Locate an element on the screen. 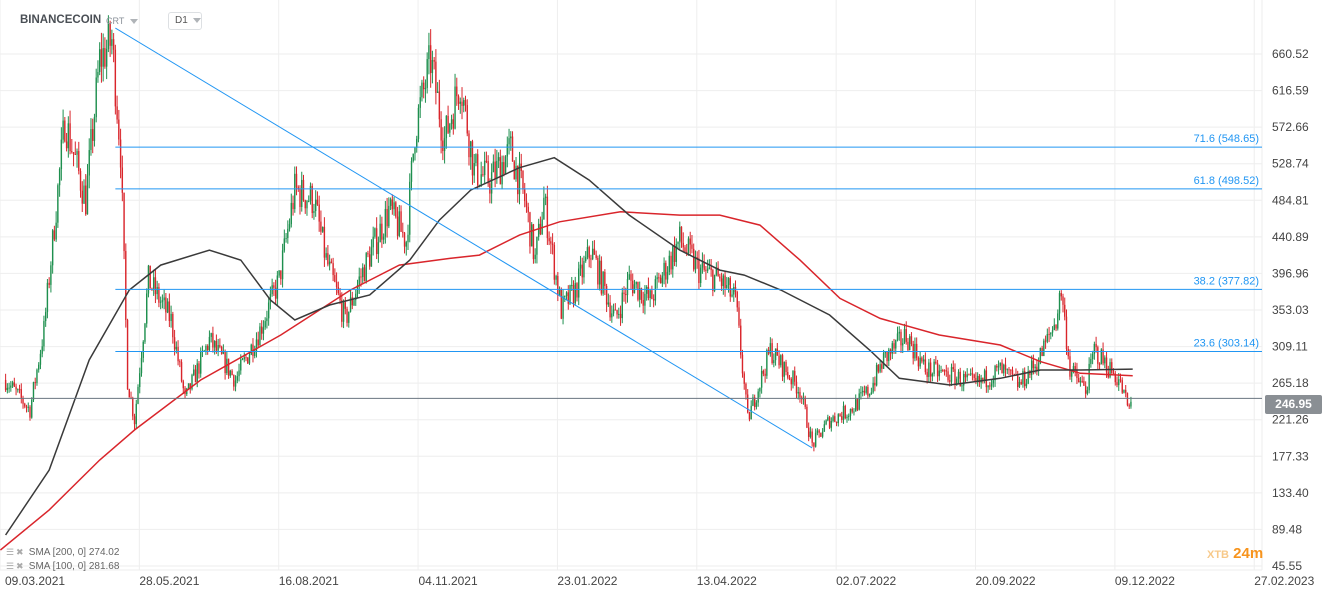 The height and width of the screenshot is (599, 1332). x-tick-label: 02.07.2022 is located at coordinates (866, 581).